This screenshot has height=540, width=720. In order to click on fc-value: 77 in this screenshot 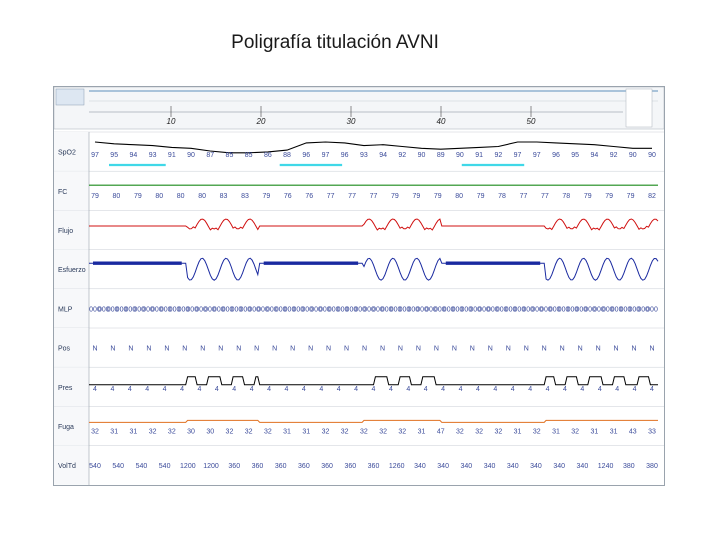, I will do `click(374, 196)`.